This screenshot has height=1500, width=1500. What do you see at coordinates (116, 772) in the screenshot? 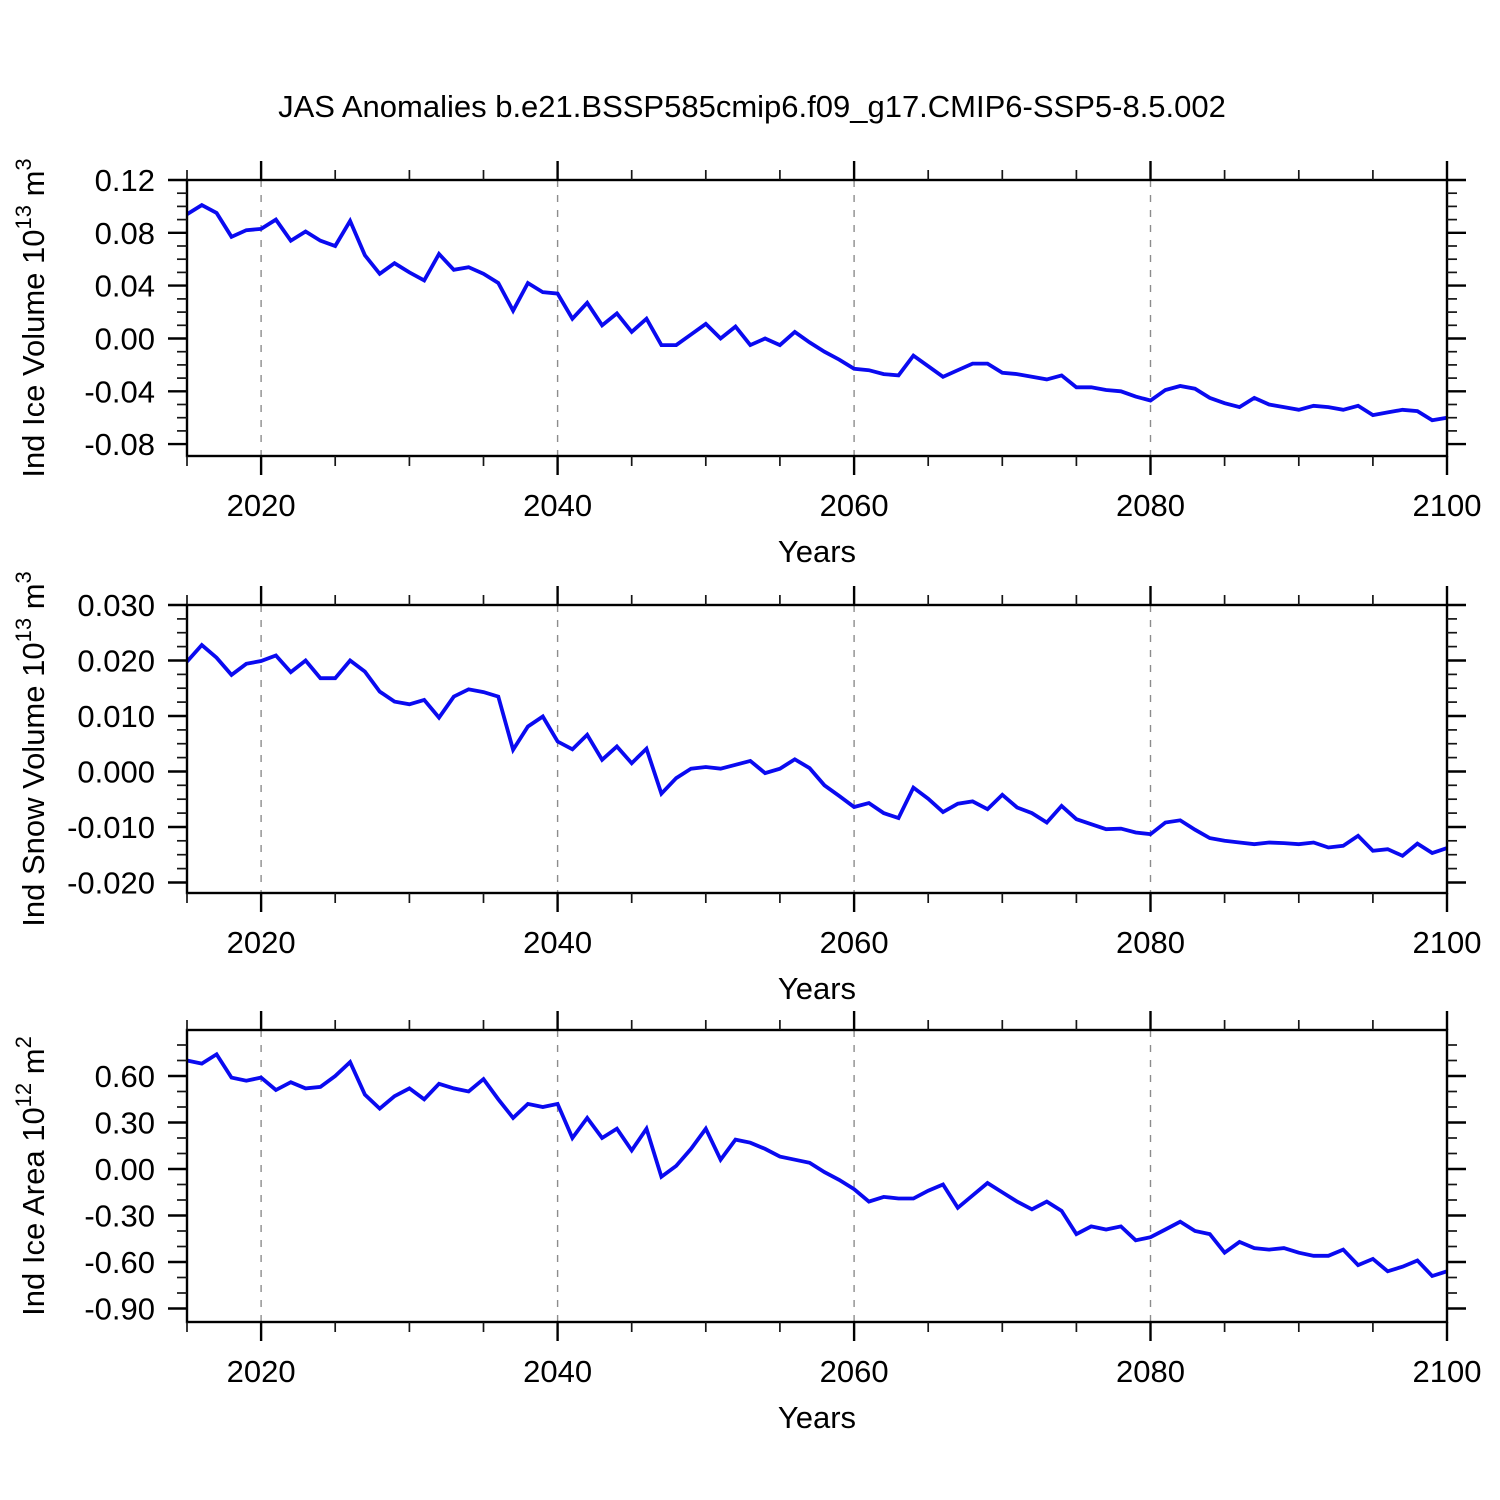
I see `y-tick-label: 0.000` at bounding box center [116, 772].